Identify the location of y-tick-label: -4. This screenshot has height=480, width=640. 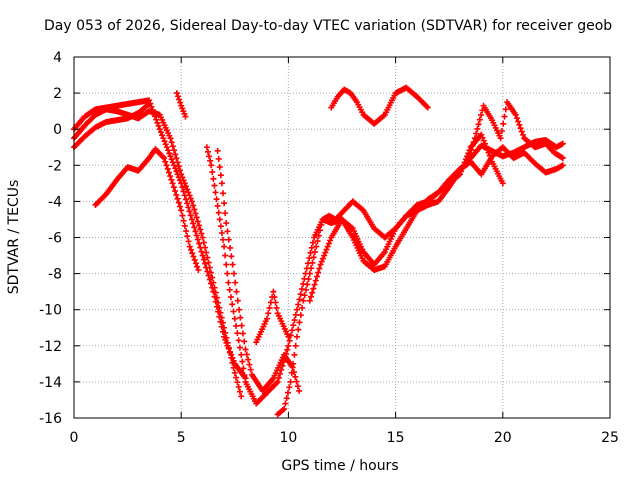
(55, 202).